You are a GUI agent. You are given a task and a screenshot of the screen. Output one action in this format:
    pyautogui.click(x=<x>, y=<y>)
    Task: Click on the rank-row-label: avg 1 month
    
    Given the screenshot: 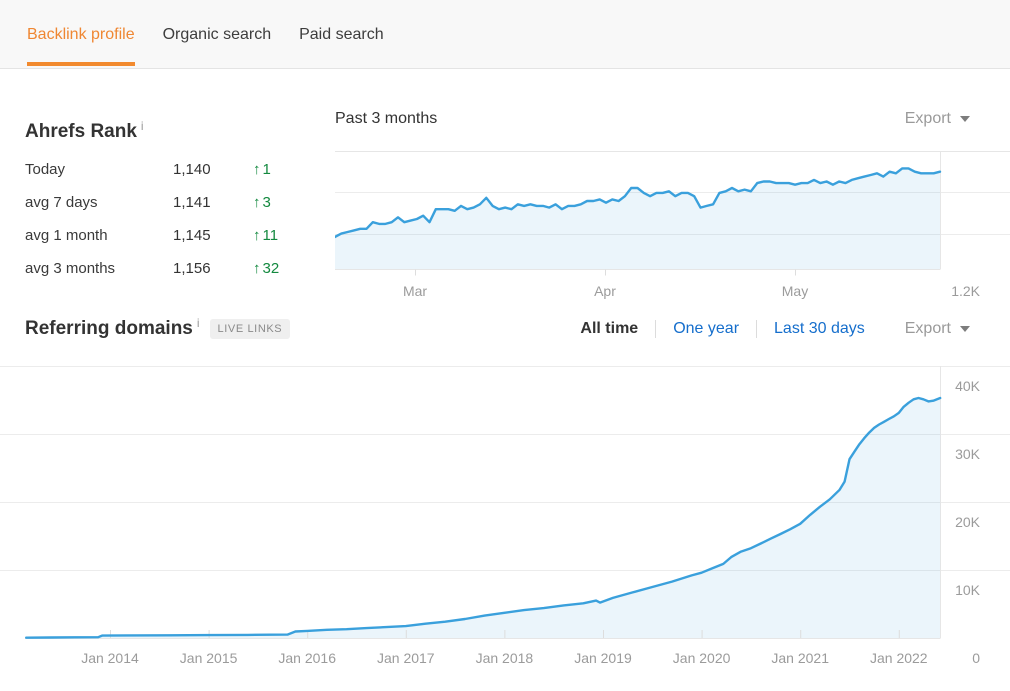 What is the action you would take?
    pyautogui.click(x=66, y=235)
    